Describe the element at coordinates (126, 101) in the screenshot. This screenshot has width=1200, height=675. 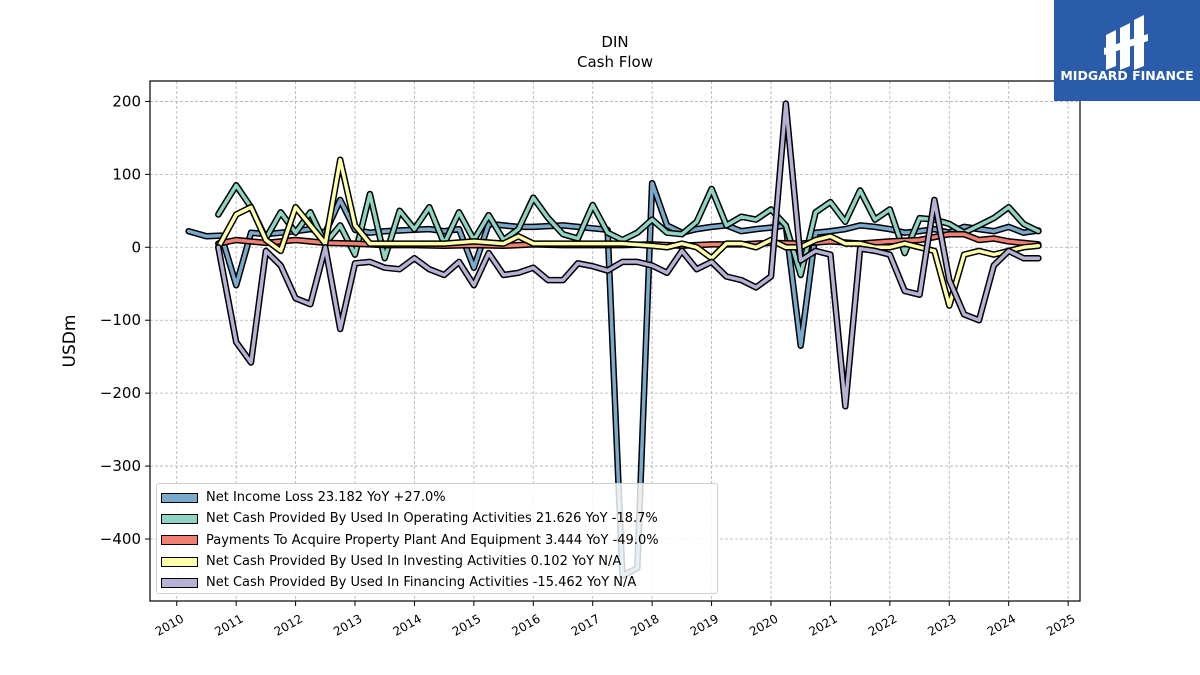
I see `y-tick-label: 200` at that location.